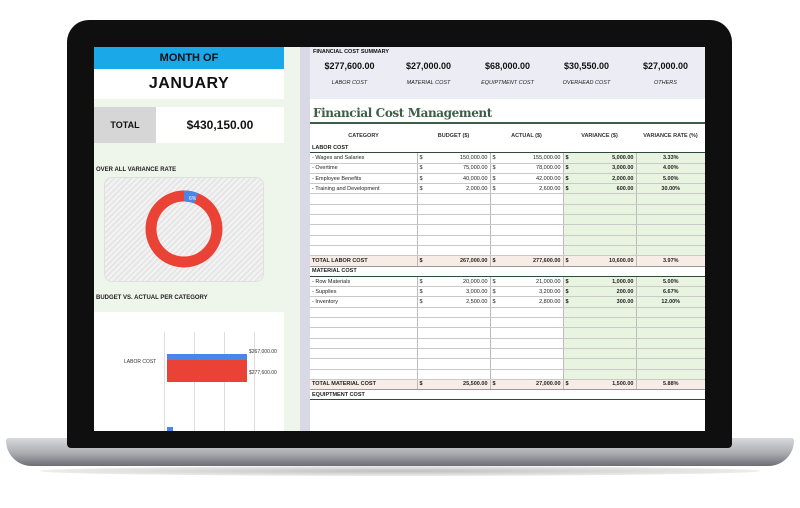 The image size is (800, 508). I want to click on category-cell: - Supplies, so click(364, 292).